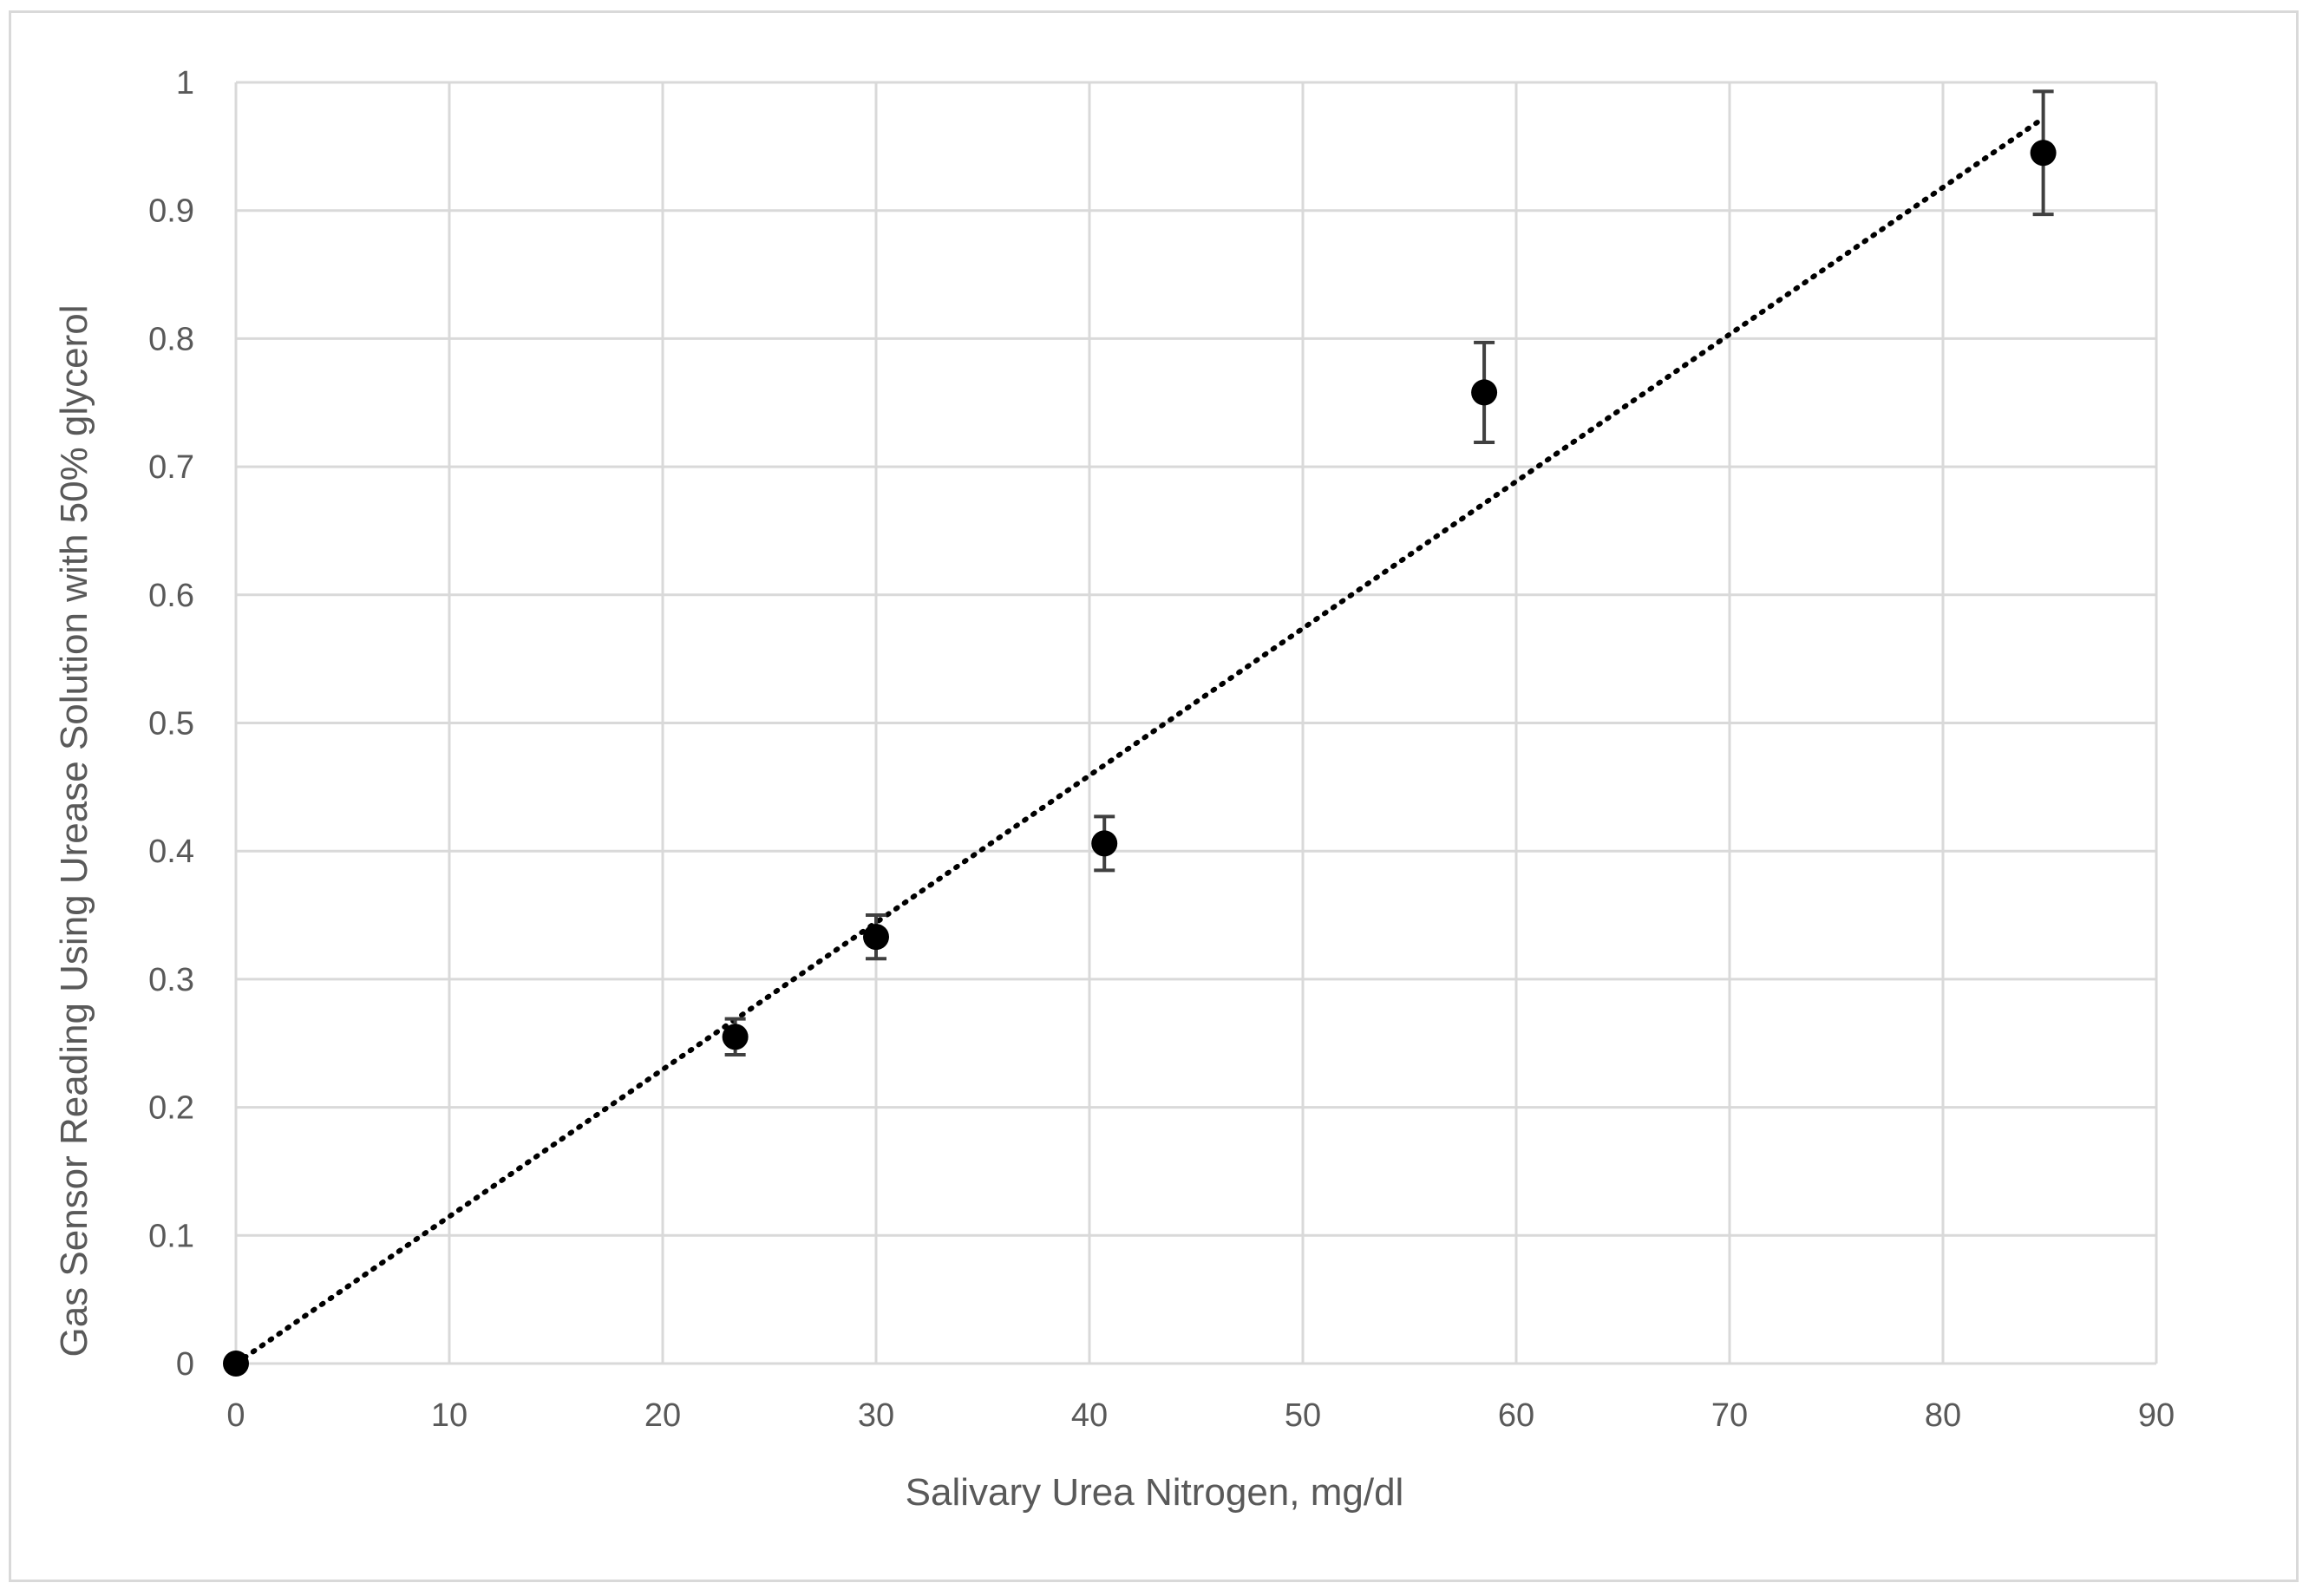  Describe the element at coordinates (236, 1415) in the screenshot. I see `x-tick-label: 0` at that location.